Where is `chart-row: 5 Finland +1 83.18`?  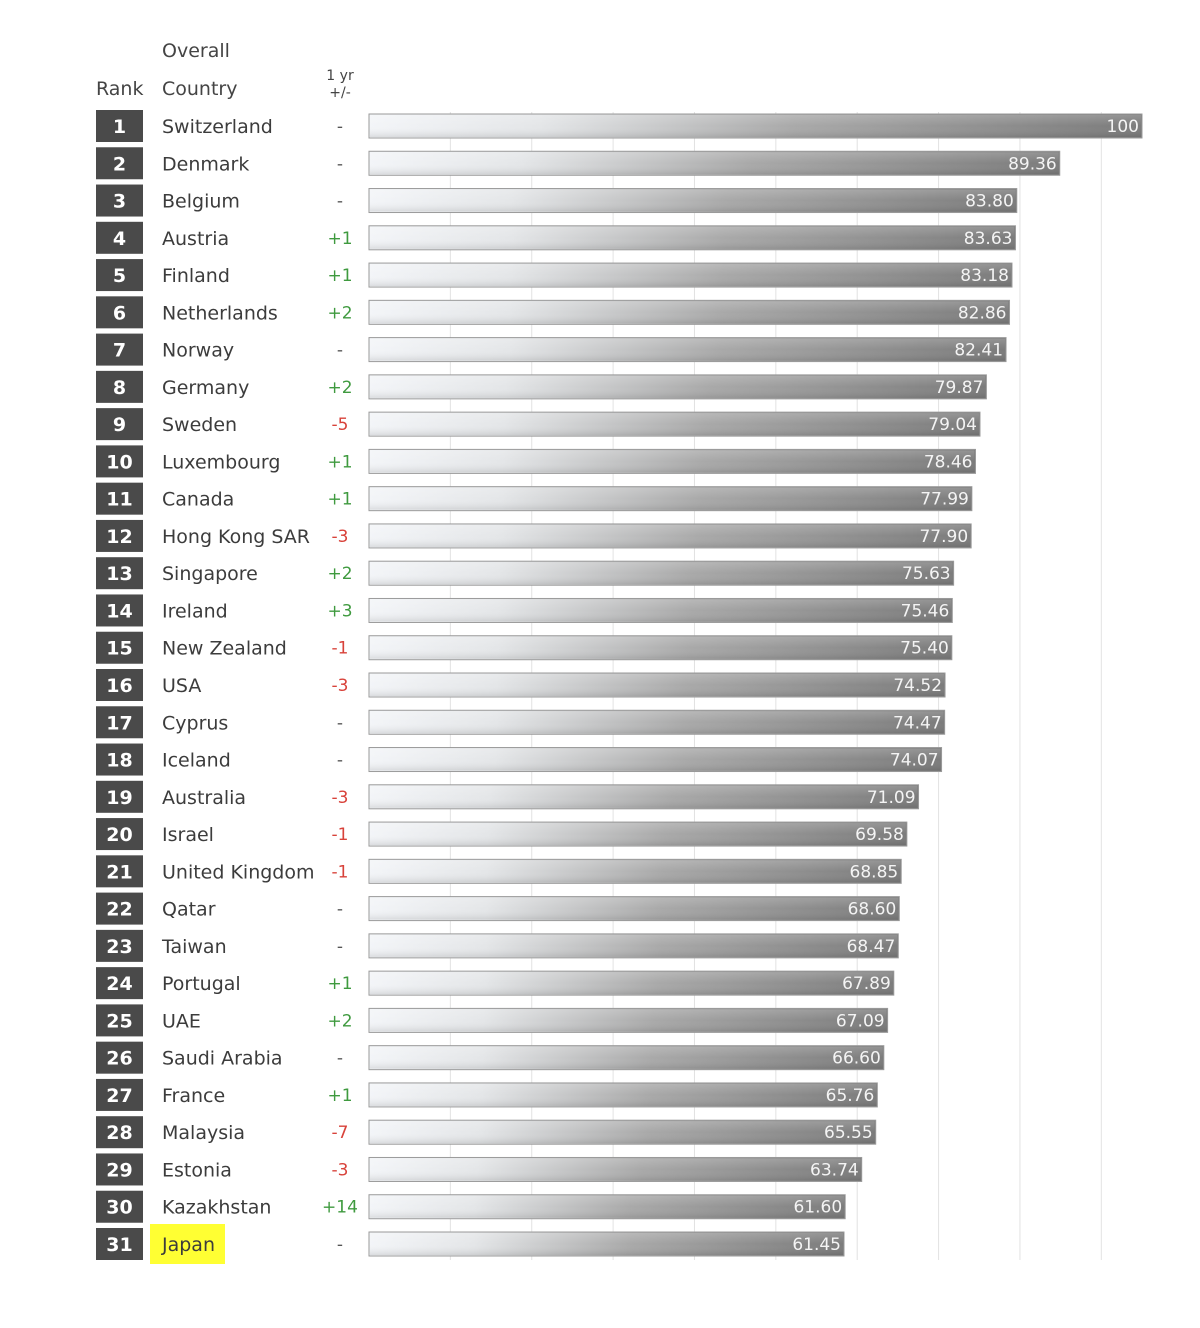
chart-row: 5 Finland +1 83.18 is located at coordinates (554, 275).